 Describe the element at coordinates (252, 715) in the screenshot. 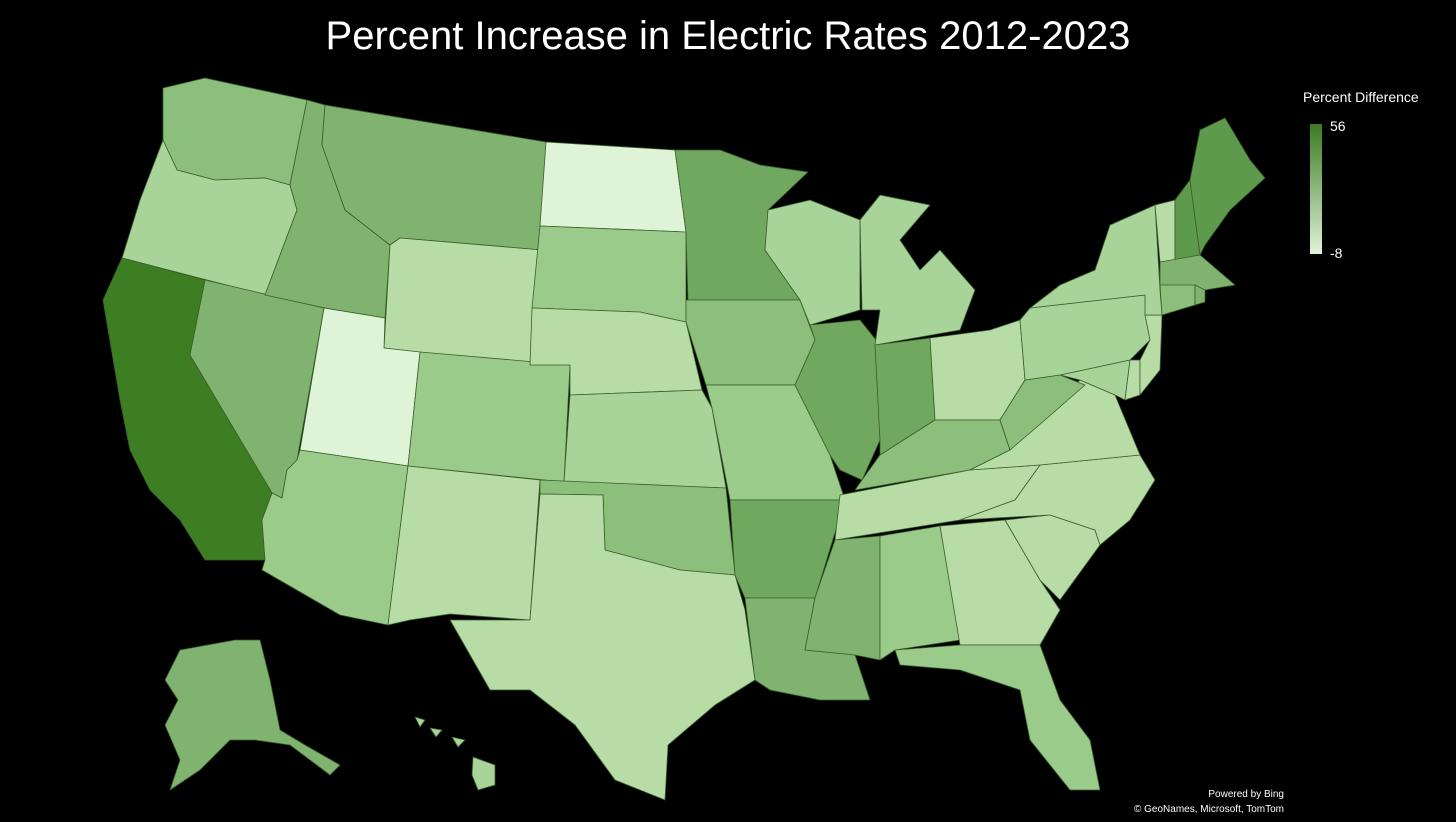

I see `state-alaska` at that location.